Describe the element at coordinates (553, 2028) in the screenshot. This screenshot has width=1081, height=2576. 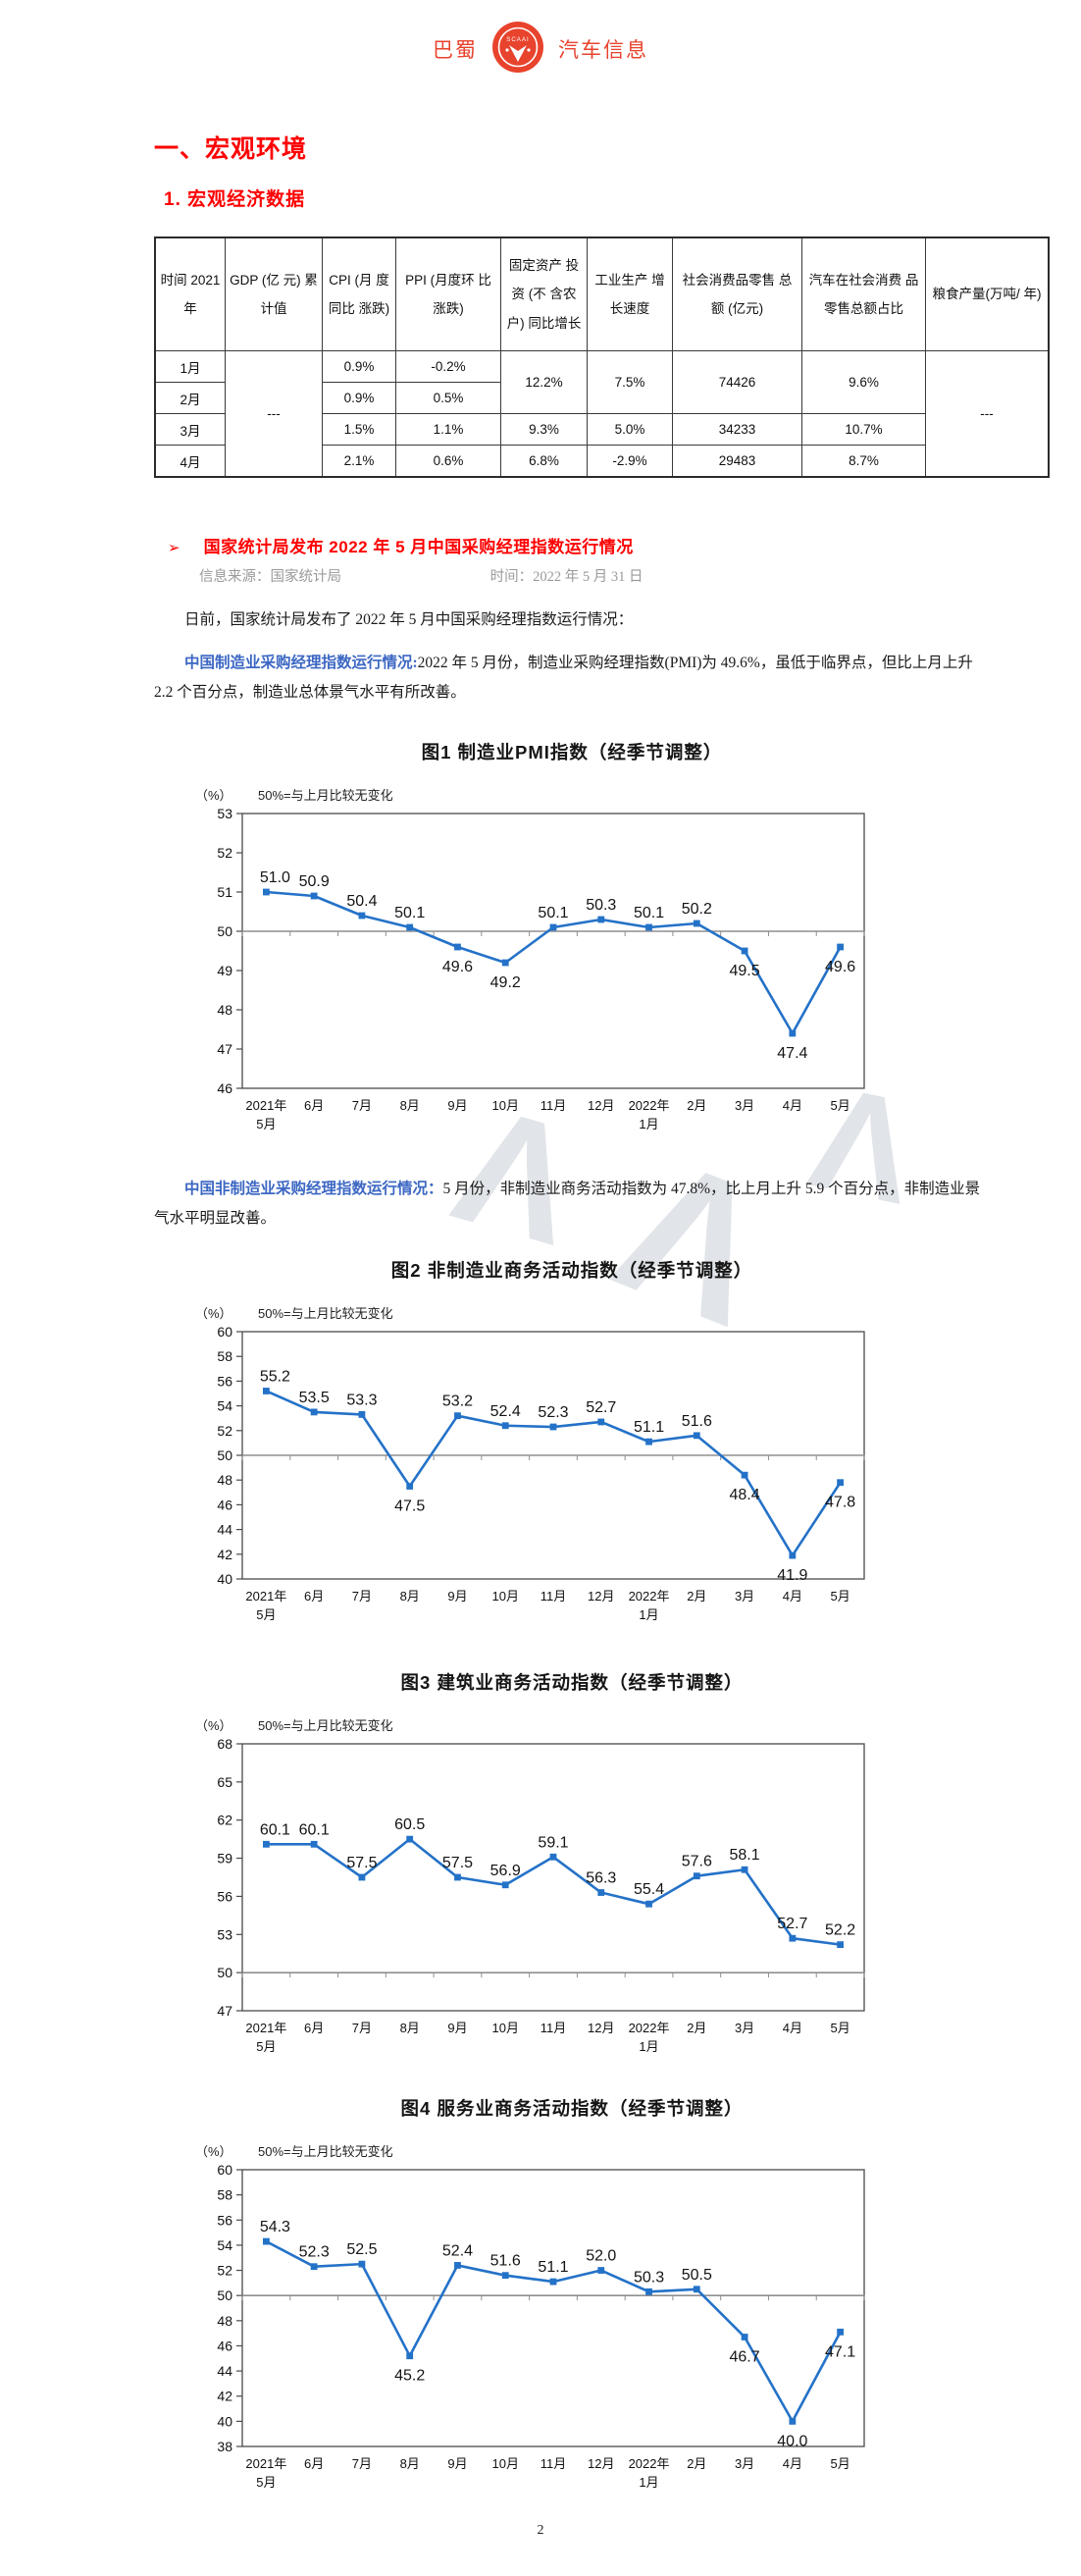
I see `x-category-label: 11月` at that location.